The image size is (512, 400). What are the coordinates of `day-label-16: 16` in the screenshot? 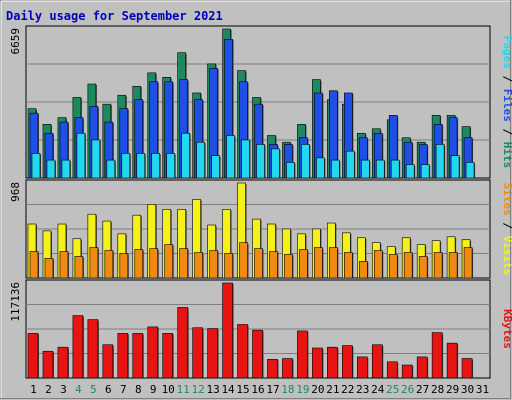 It's located at (257, 389).